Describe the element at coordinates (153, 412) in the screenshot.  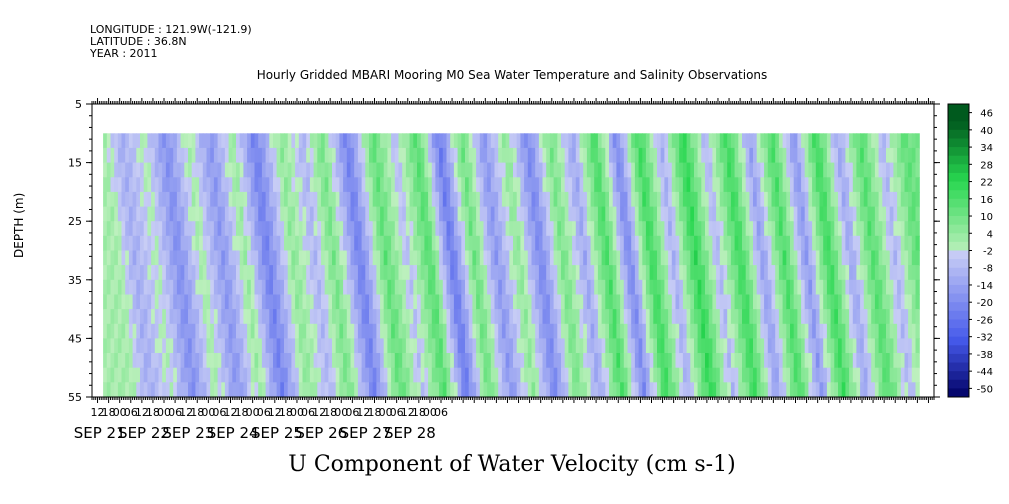
I see `x-tick-label: 18` at that location.